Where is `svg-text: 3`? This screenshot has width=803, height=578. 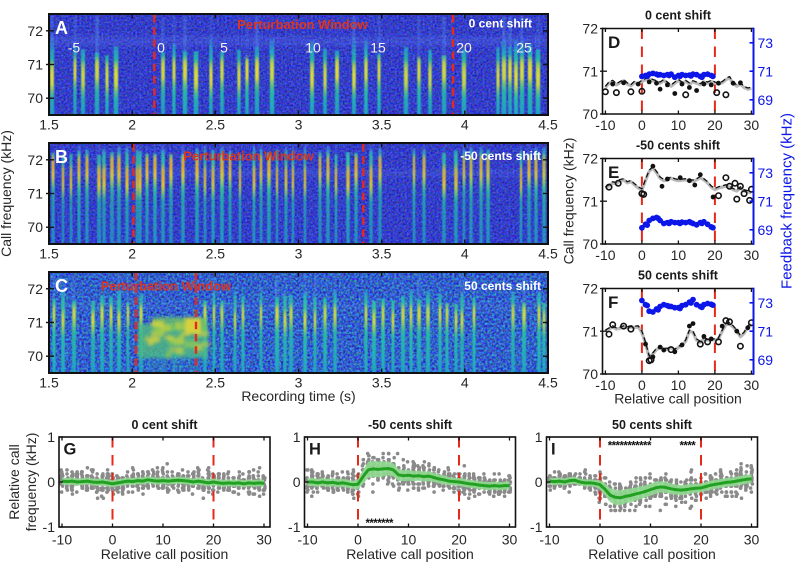 svg-text: 3 is located at coordinates (299, 254).